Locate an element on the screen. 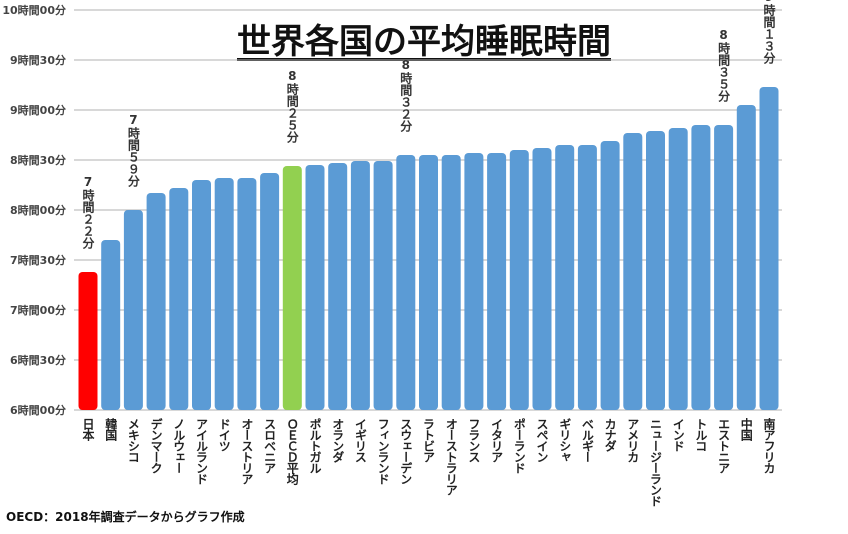  x-tick-label: スペイン is located at coordinates (542, 440).